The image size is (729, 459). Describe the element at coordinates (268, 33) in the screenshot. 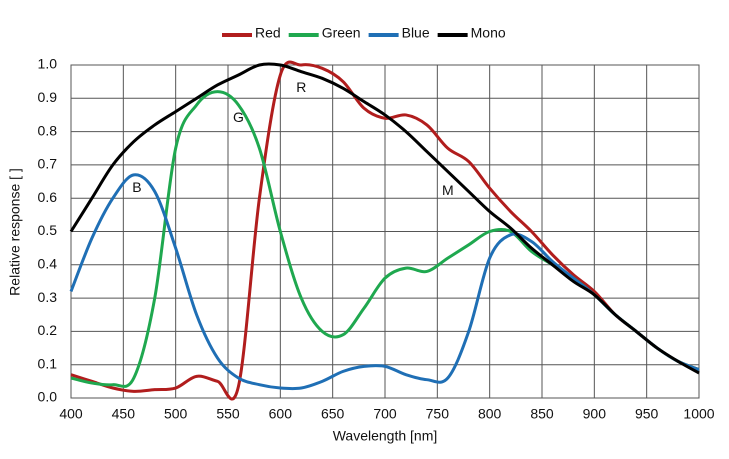

I see `legend-label: Red` at that location.